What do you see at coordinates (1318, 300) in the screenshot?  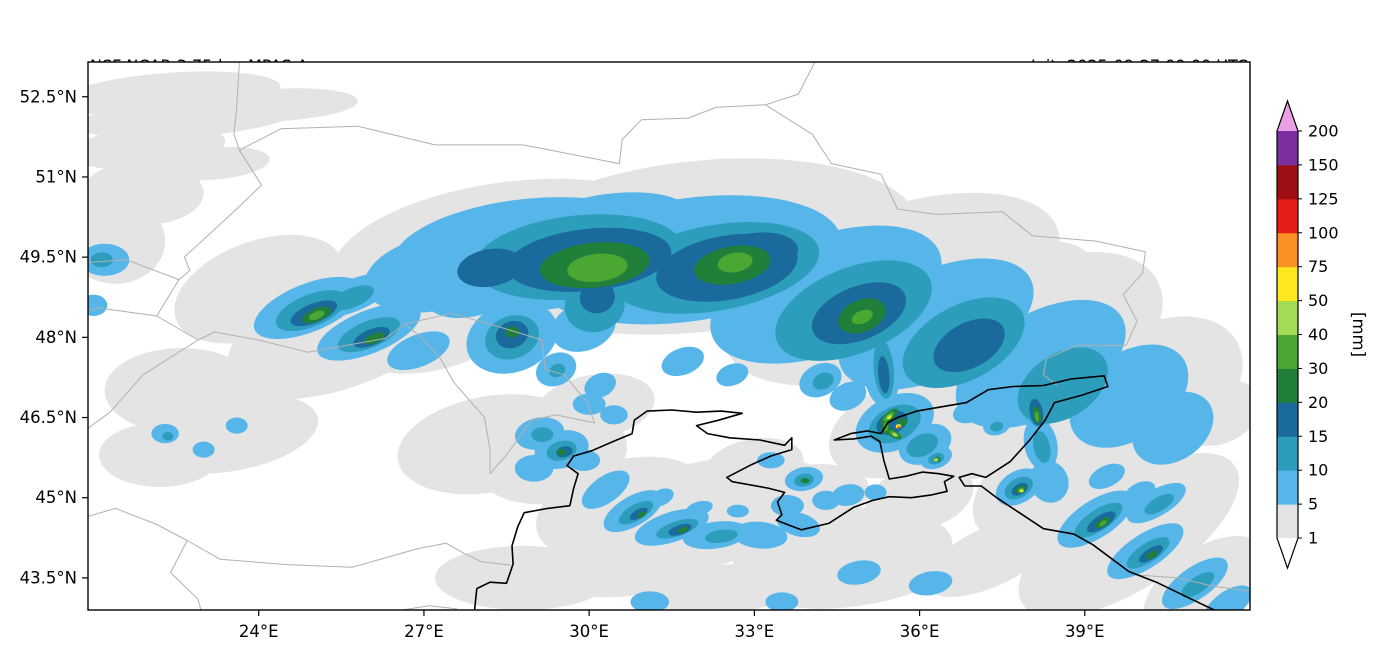 I see `colorbar-tick-label: 50` at bounding box center [1318, 300].